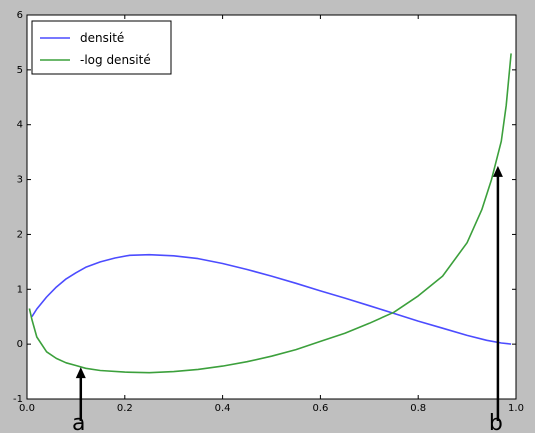  What do you see at coordinates (125, 408) in the screenshot?
I see `x-tick-label: 0.2` at bounding box center [125, 408].